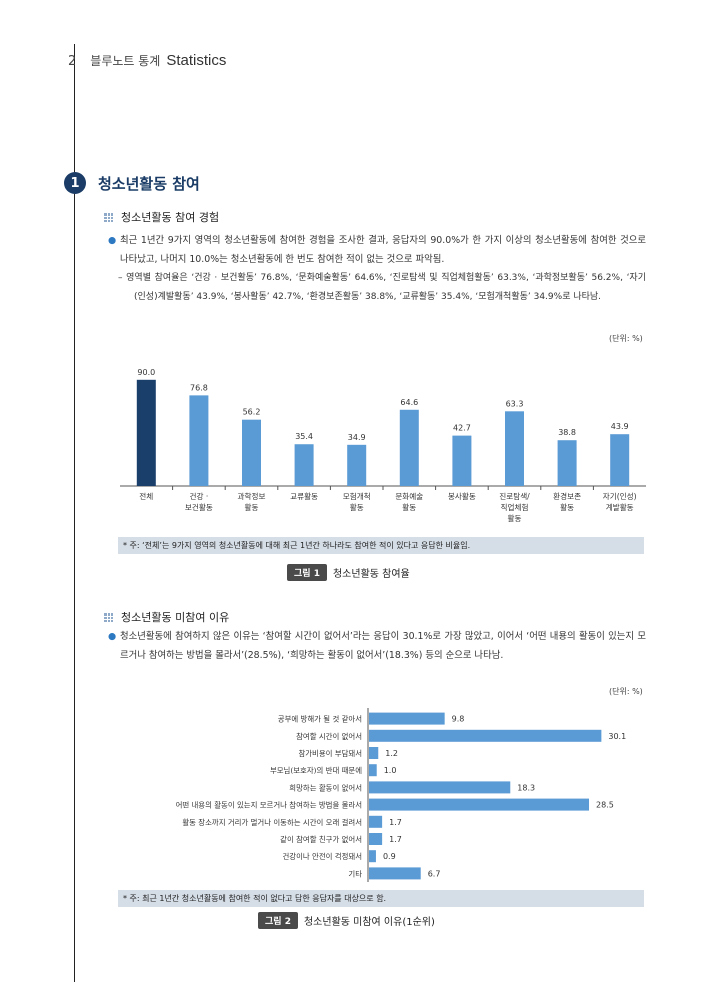  I want to click on category-label: 활동 장소까지 거리가 멀거나 이동하는 시간이 오래 걸려서, so click(272, 822).